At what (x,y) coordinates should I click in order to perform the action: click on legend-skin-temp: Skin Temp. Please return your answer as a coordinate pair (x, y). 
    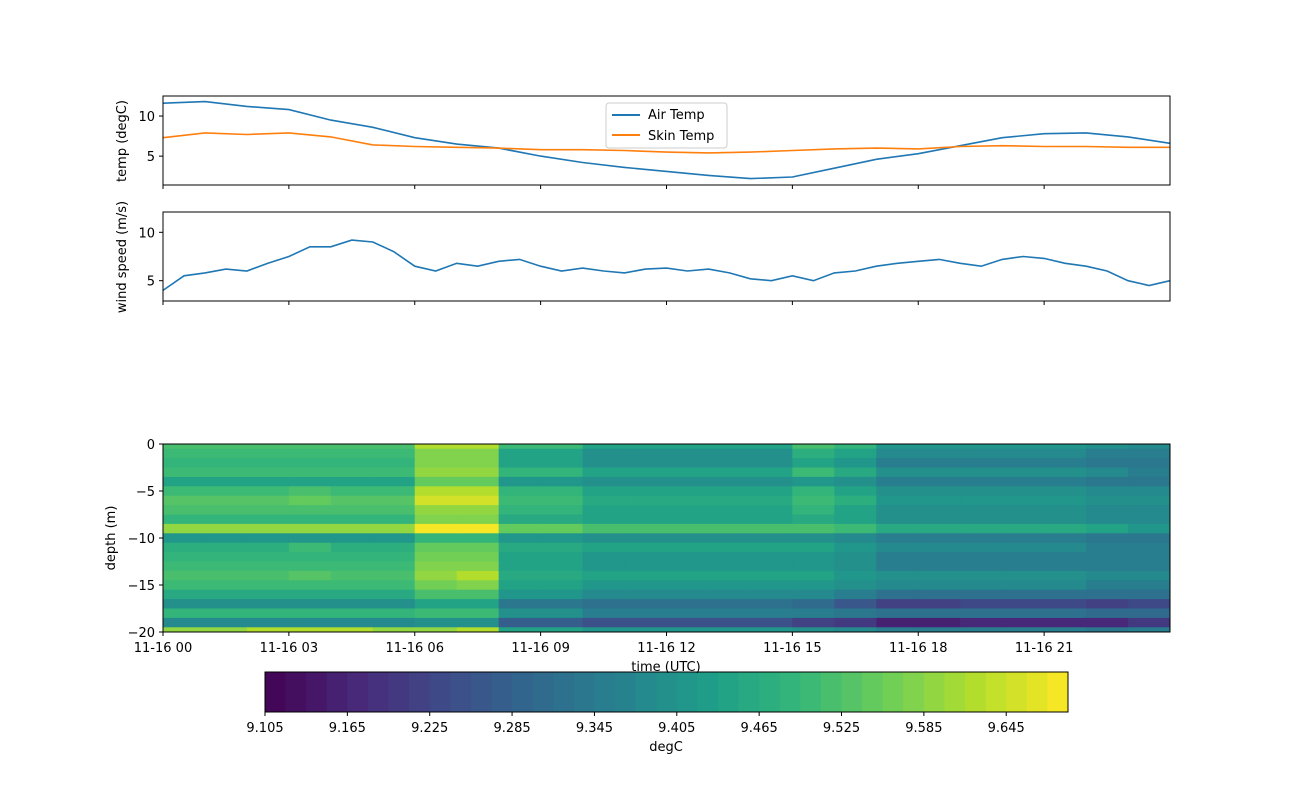
    Looking at the image, I should click on (681, 136).